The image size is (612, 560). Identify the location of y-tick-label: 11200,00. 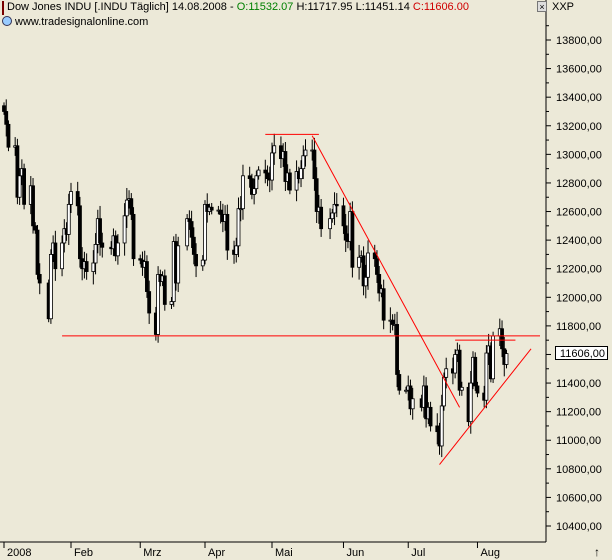
(578, 413).